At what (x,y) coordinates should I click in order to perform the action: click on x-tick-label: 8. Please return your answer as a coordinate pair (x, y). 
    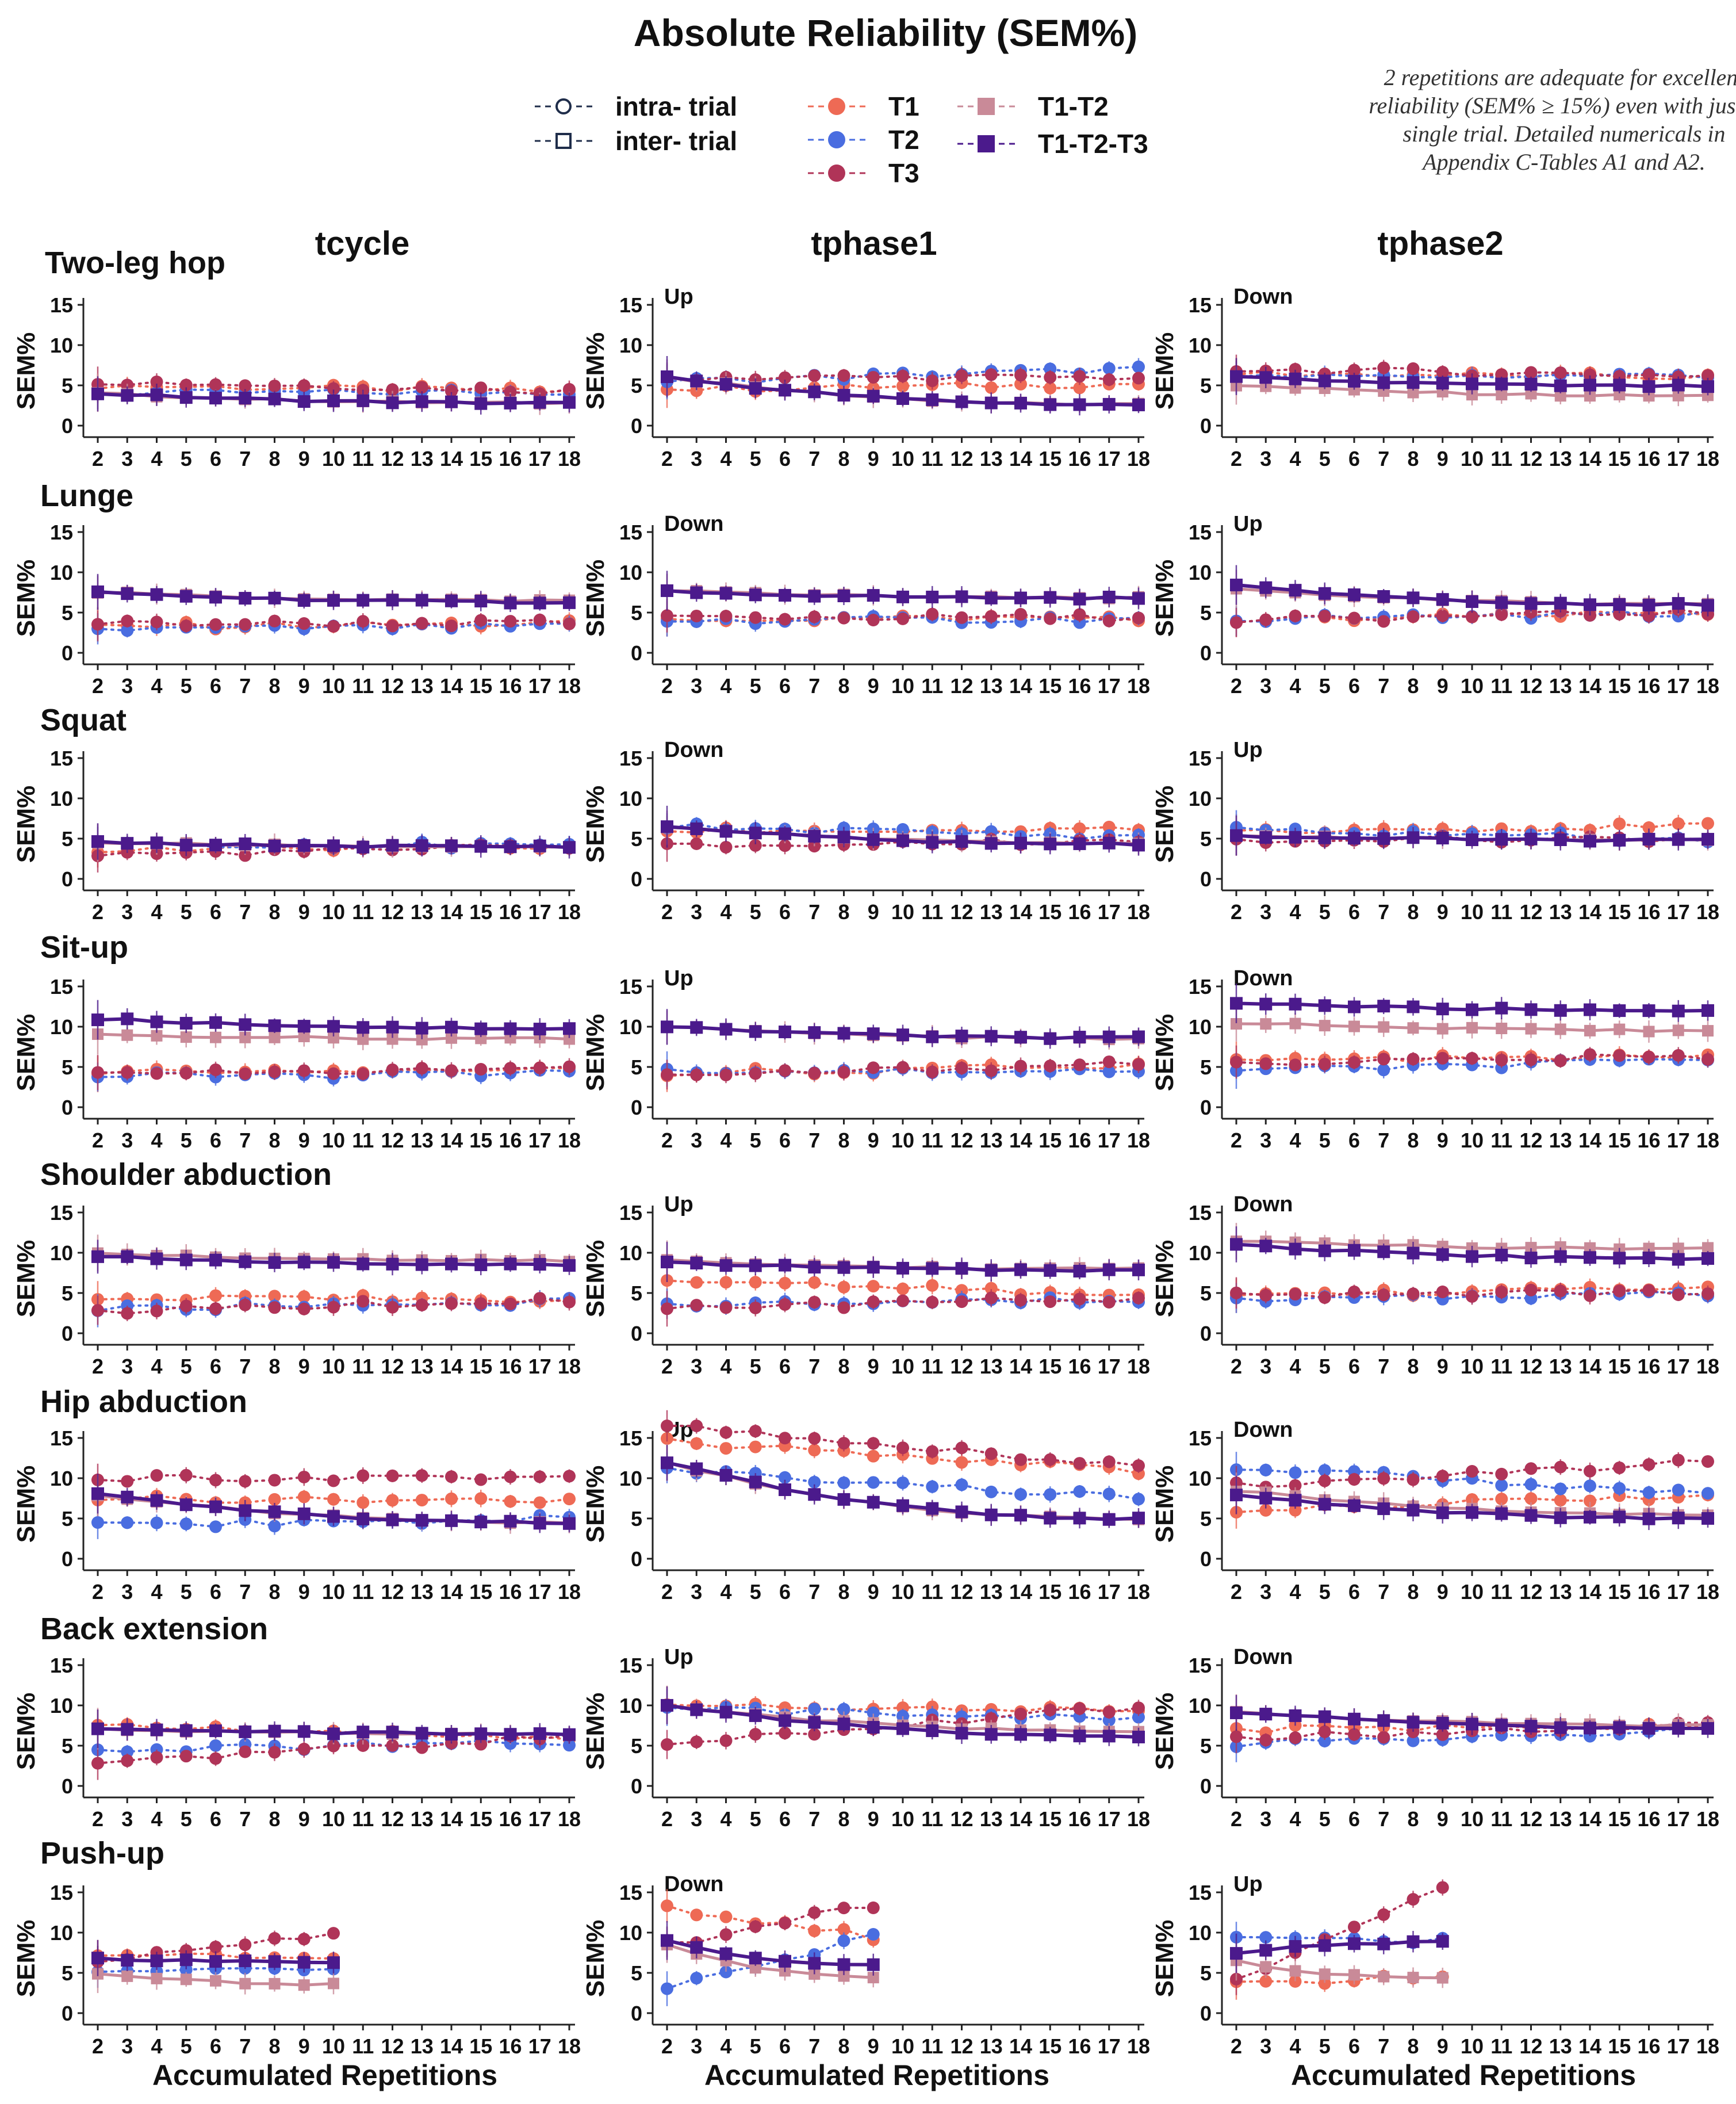
    Looking at the image, I should click on (274, 1819).